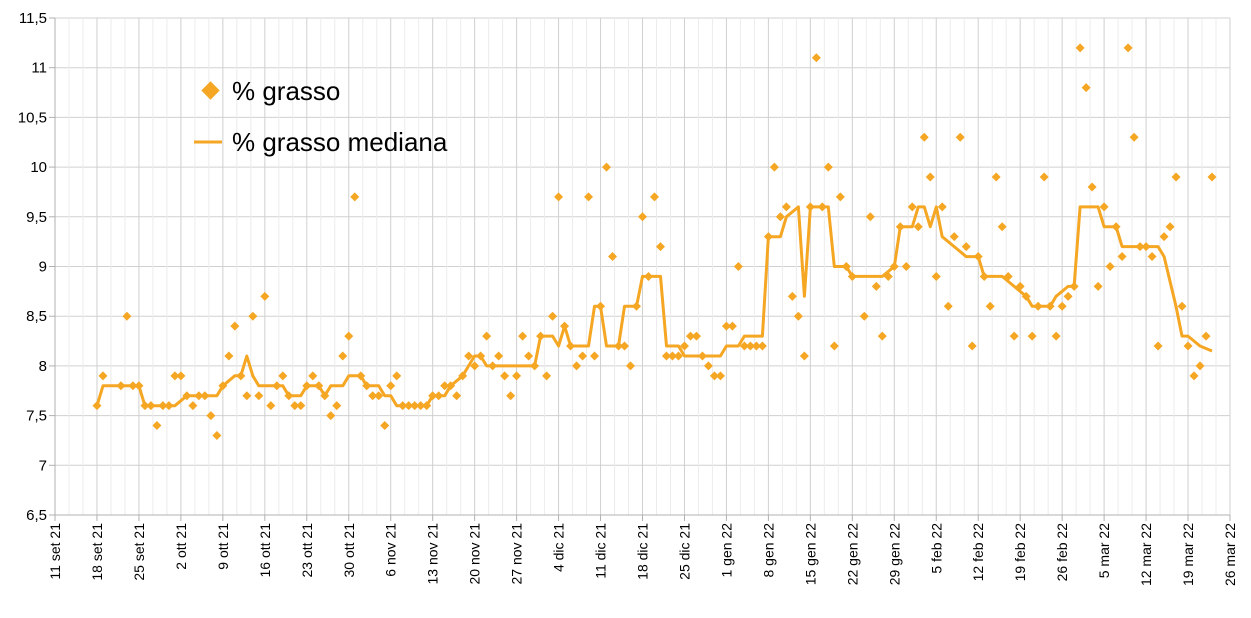 The width and height of the screenshot is (1251, 618). I want to click on x-tick-label: 8 gen 22, so click(768, 550).